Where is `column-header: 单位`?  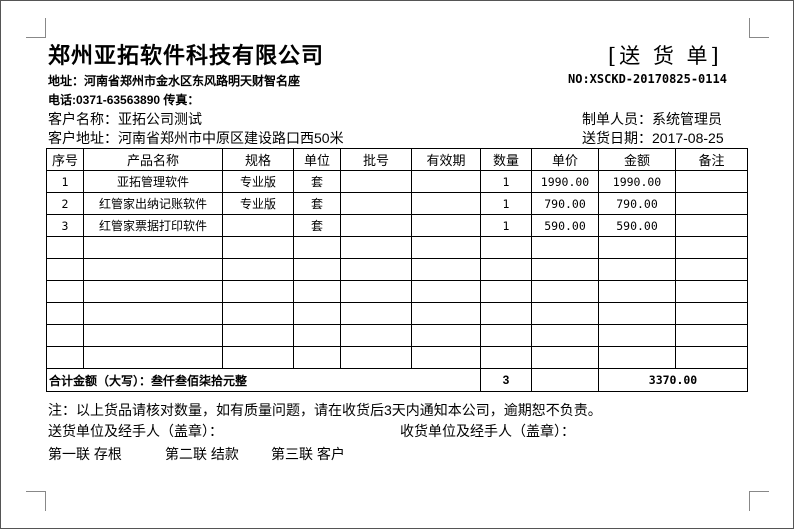
column-header: 单位 is located at coordinates (317, 159).